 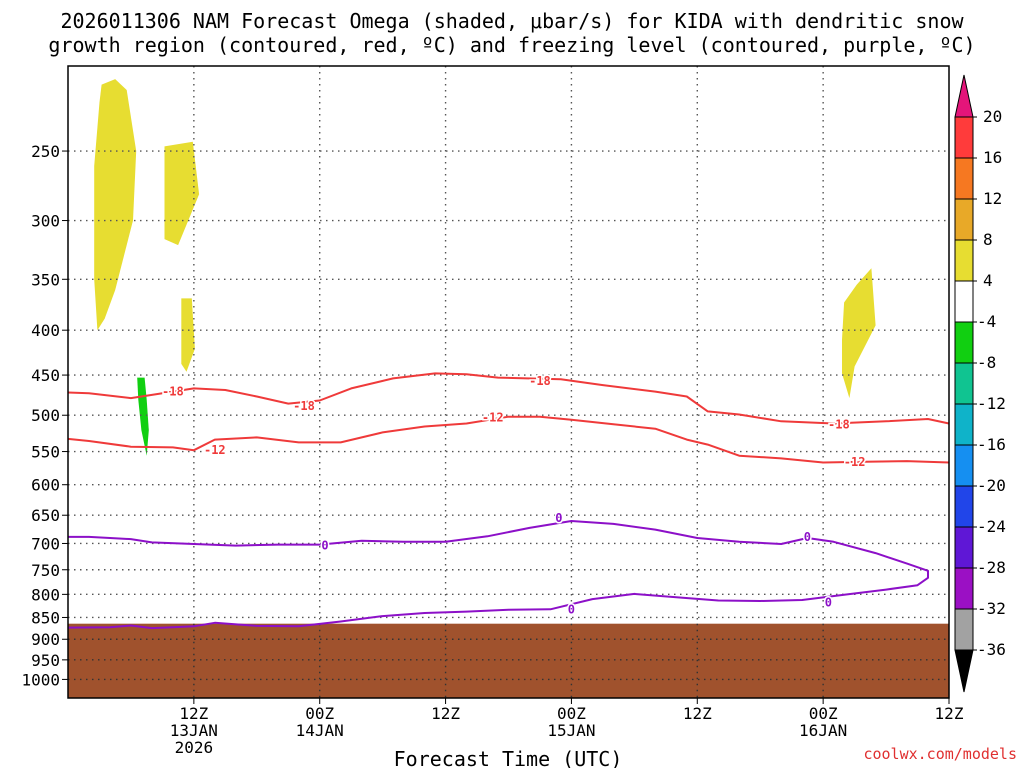 I want to click on y-tick-label: 300, so click(x=45, y=221).